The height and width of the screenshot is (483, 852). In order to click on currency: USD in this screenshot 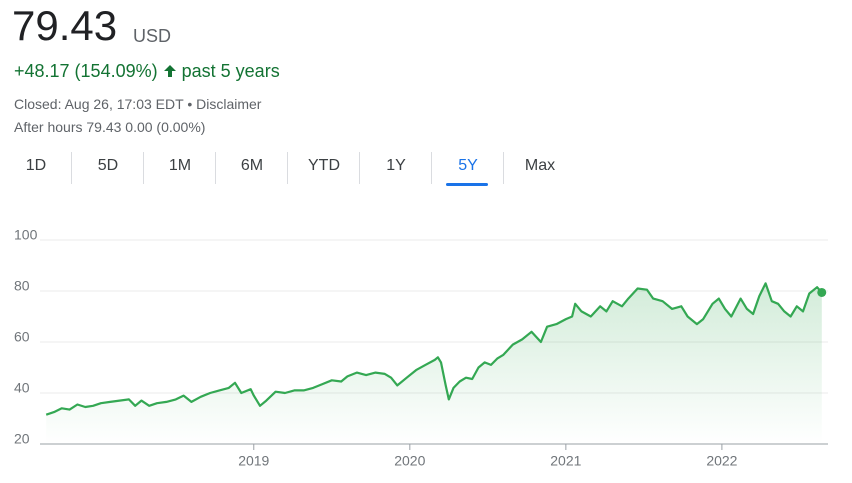, I will do `click(152, 36)`.